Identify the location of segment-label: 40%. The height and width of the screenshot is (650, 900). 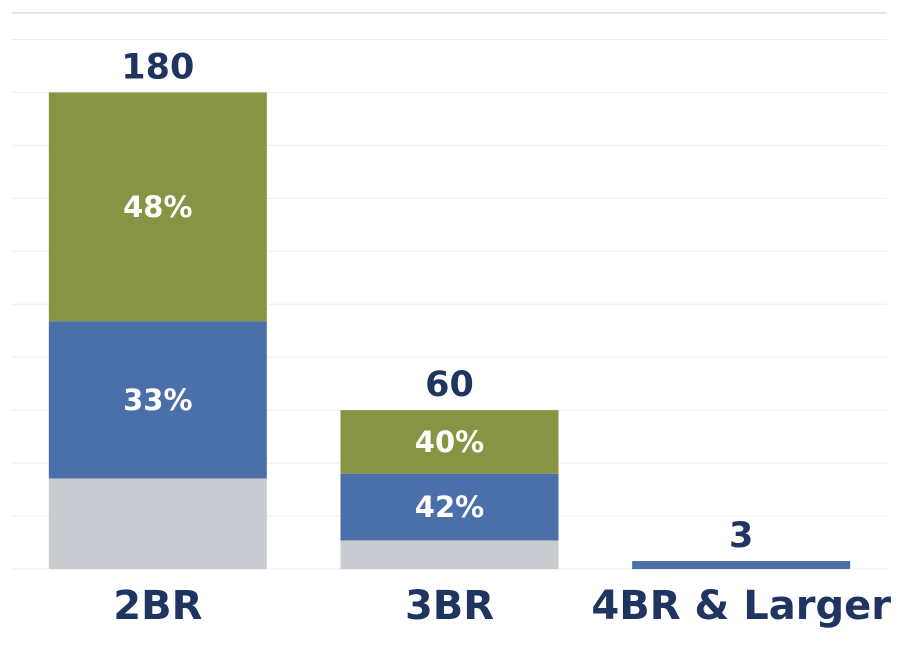
(449, 442).